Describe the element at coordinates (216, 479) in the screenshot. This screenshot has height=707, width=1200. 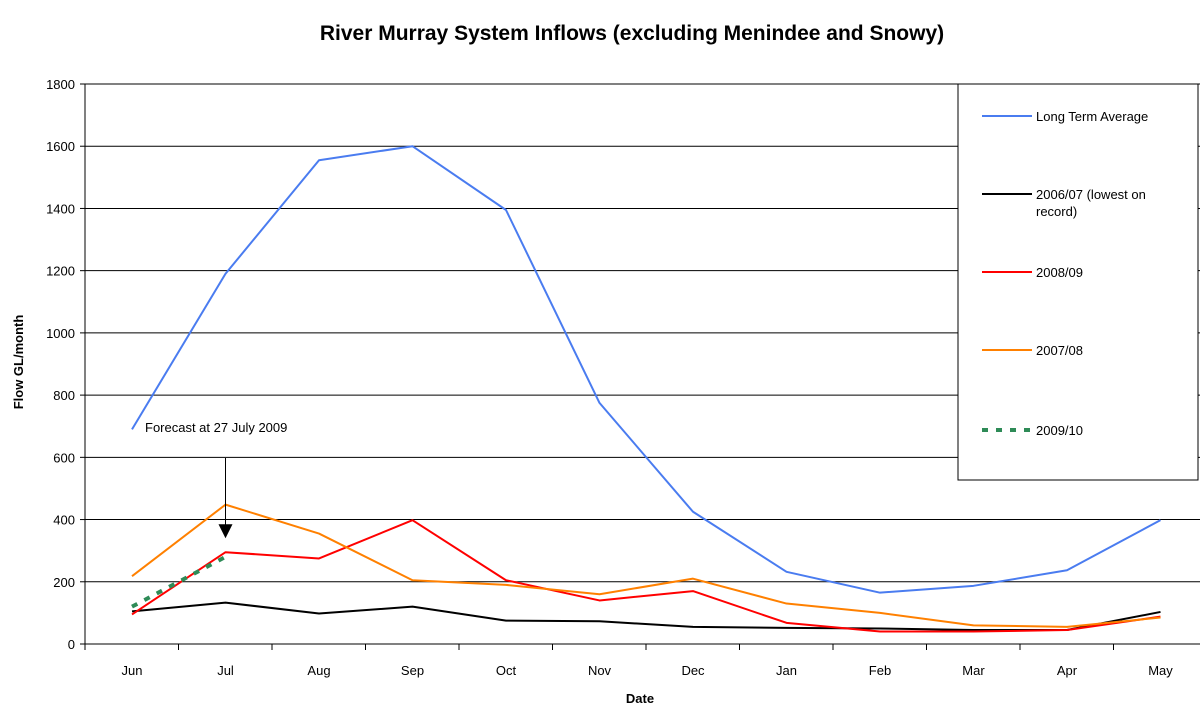
I see `annotation-layer: Forecast at 27 July 2009` at that location.